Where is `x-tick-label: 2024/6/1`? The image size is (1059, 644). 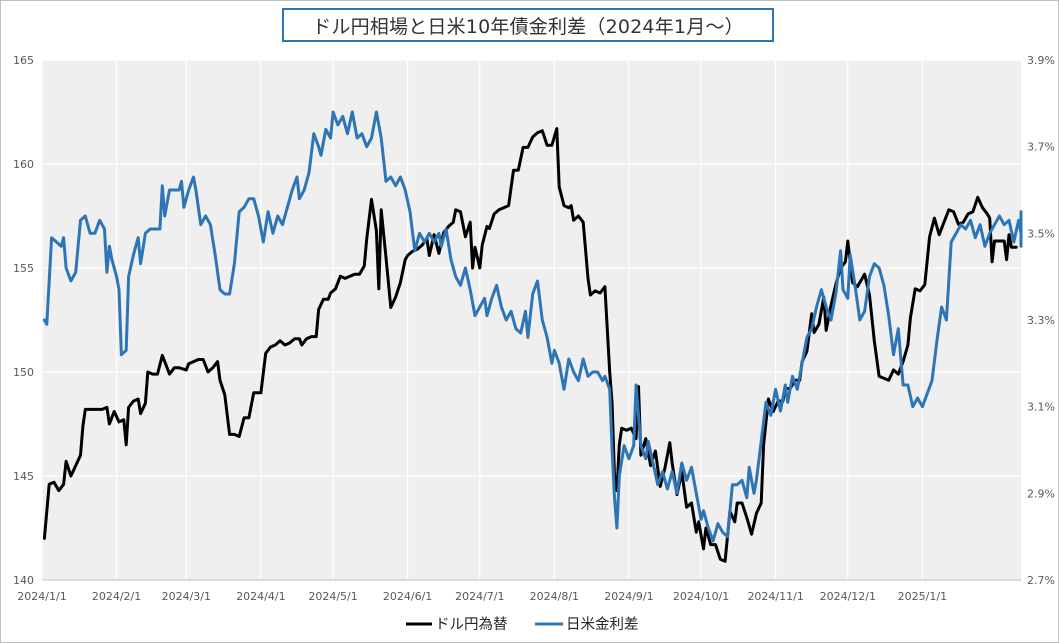 x-tick-label: 2024/6/1 is located at coordinates (407, 596).